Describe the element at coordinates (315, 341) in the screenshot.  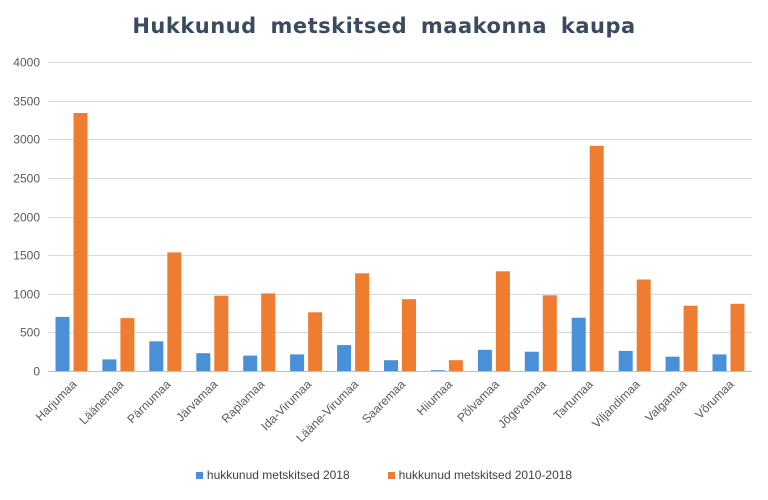
I see `bar-2-Ida-Virumaa` at that location.